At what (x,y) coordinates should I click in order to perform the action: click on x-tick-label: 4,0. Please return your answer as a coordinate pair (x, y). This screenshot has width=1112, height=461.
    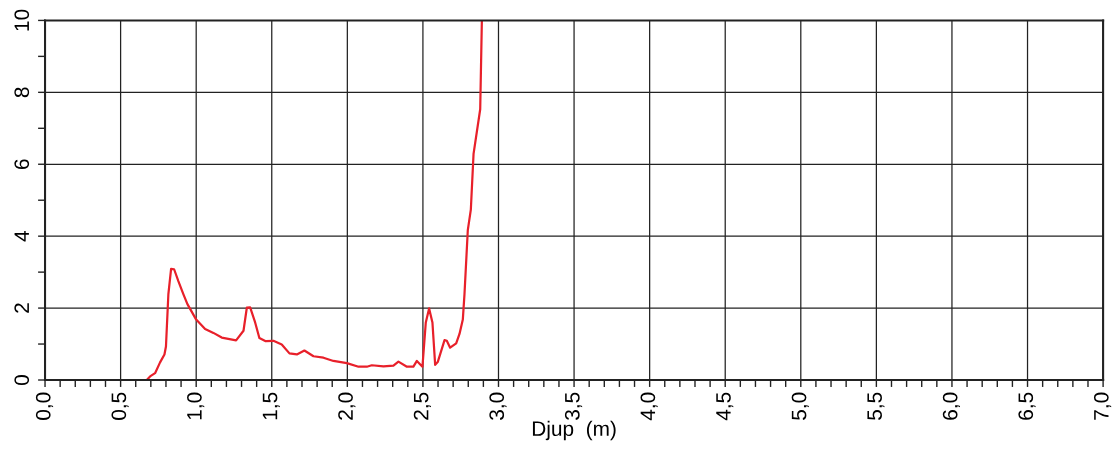
    Looking at the image, I should click on (649, 406).